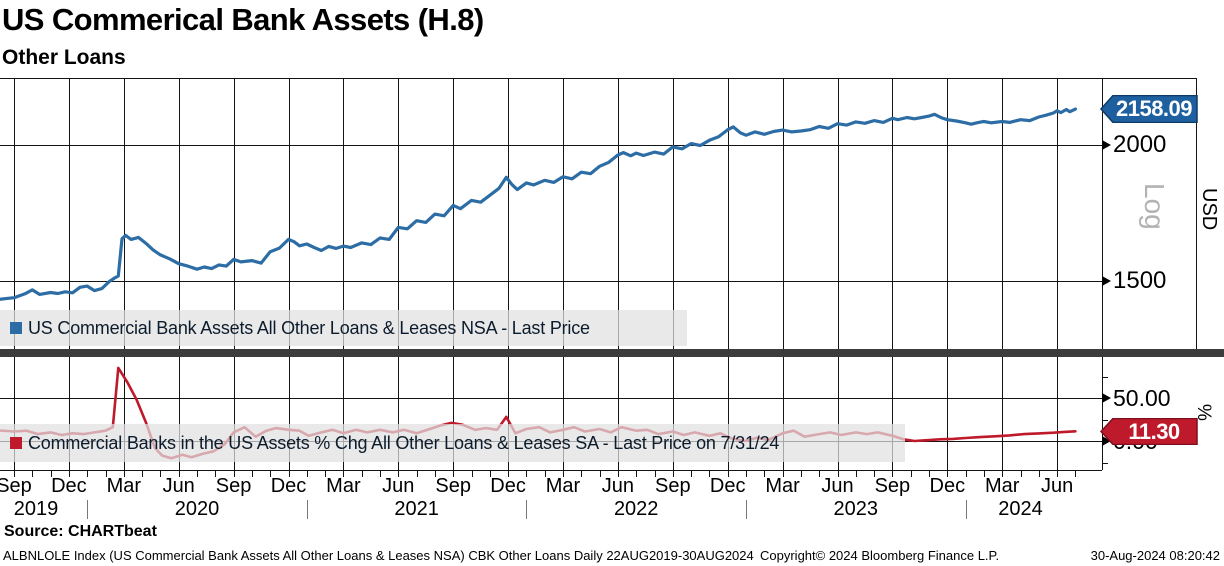 The image size is (1224, 566). What do you see at coordinates (80, 531) in the screenshot?
I see `source-label: Source: CHARTbeat` at bounding box center [80, 531].